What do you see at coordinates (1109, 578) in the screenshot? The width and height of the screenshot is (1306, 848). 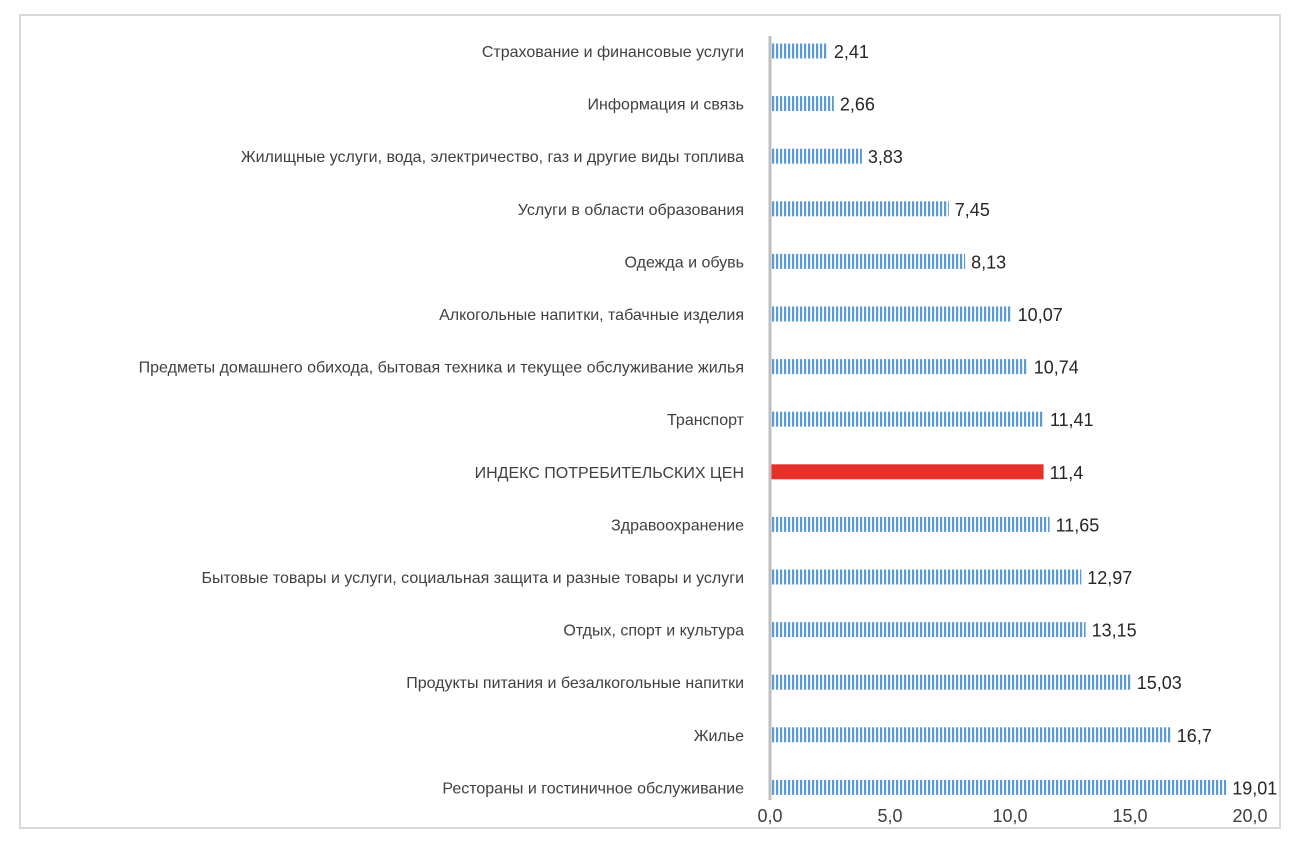 I see `value-label: 12,97` at bounding box center [1109, 578].